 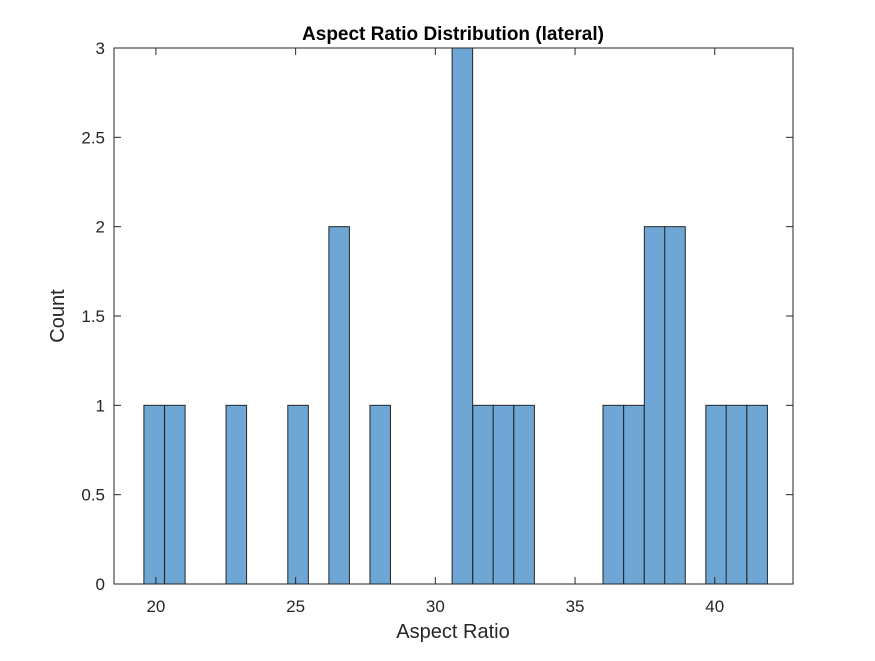 I want to click on y-tick-label: 2, so click(x=100, y=227).